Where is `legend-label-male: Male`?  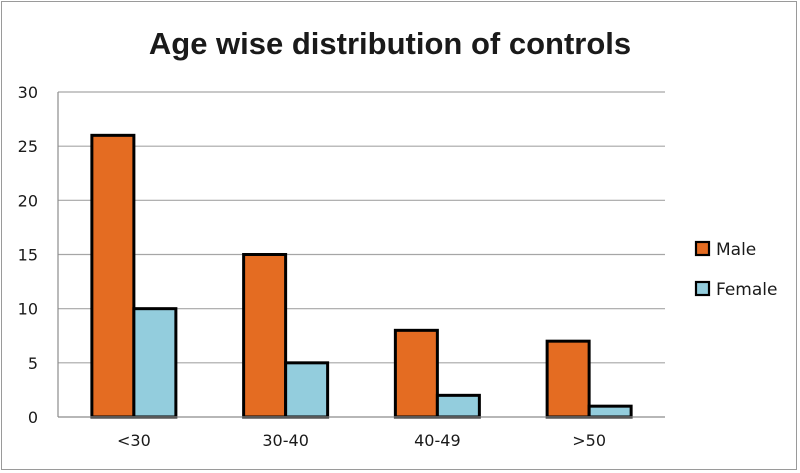
legend-label-male: Male is located at coordinates (736, 250).